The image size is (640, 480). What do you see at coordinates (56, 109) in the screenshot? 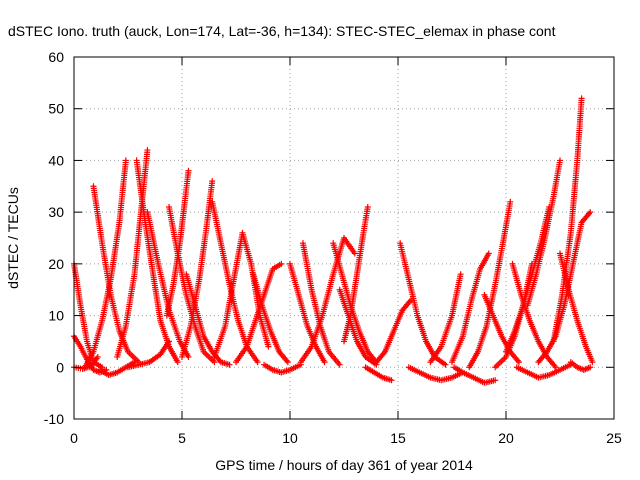
I see `y-tick-label: 50` at bounding box center [56, 109].